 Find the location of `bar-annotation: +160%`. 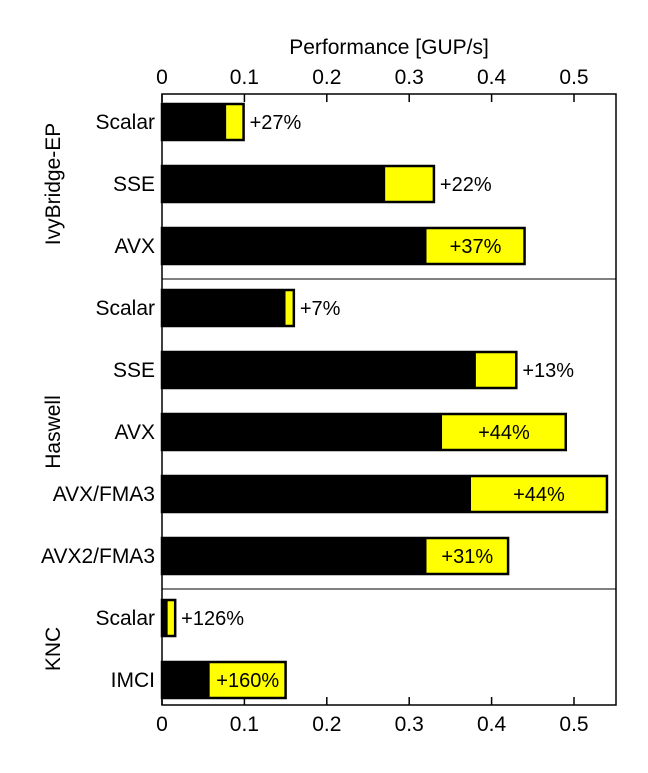

bar-annotation: +160% is located at coordinates (247, 681).